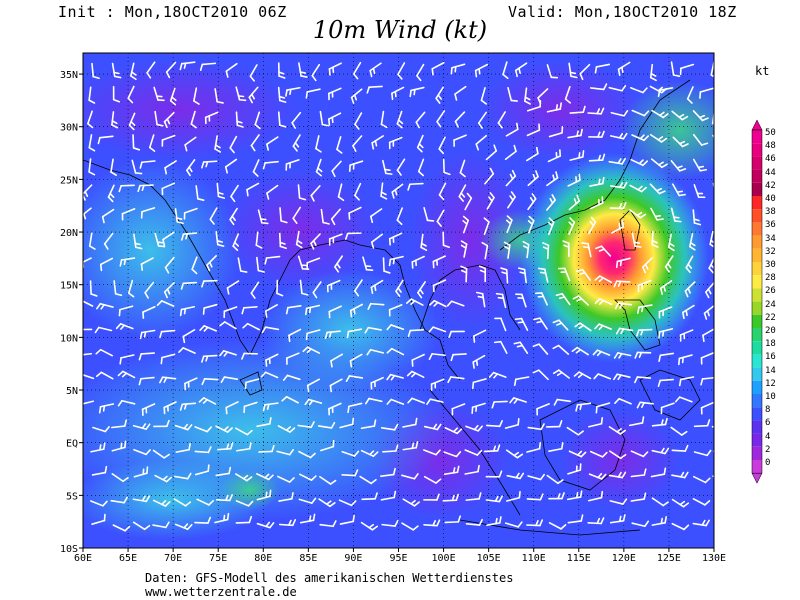 The width and height of the screenshot is (800, 600). Describe the element at coordinates (768, 463) in the screenshot. I see `colorbar-label: 0` at that location.